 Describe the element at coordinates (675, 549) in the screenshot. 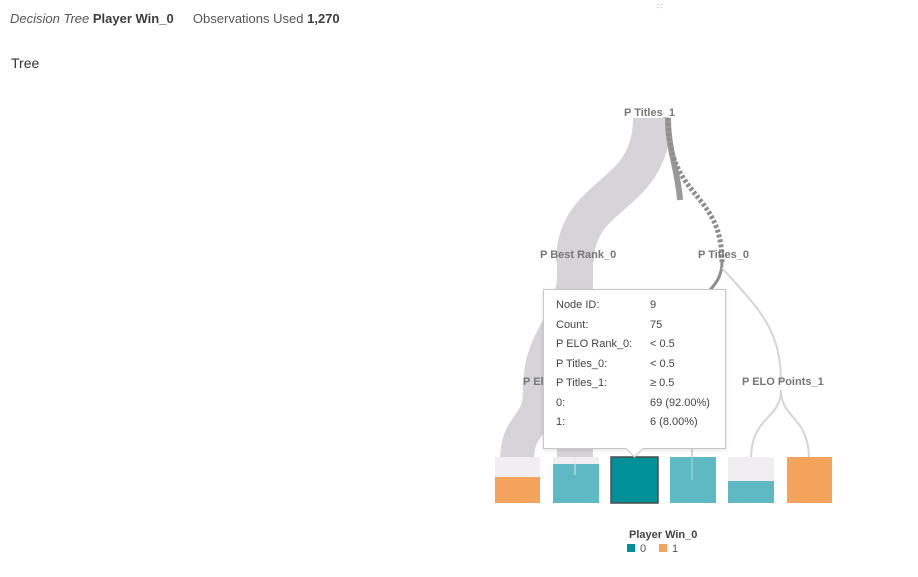

I see `legend-label-1: 1` at that location.